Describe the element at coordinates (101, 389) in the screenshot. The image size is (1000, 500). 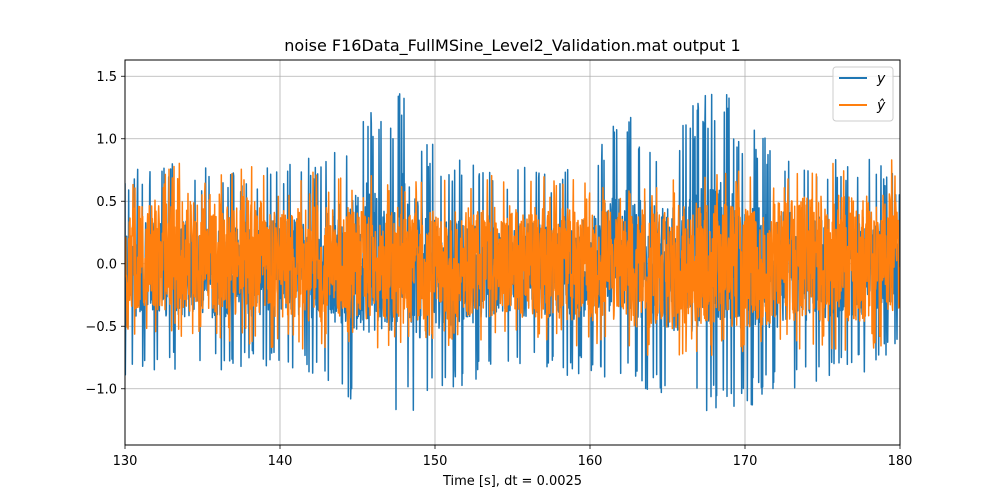
I see `y-tick-label: −1.0` at that location.